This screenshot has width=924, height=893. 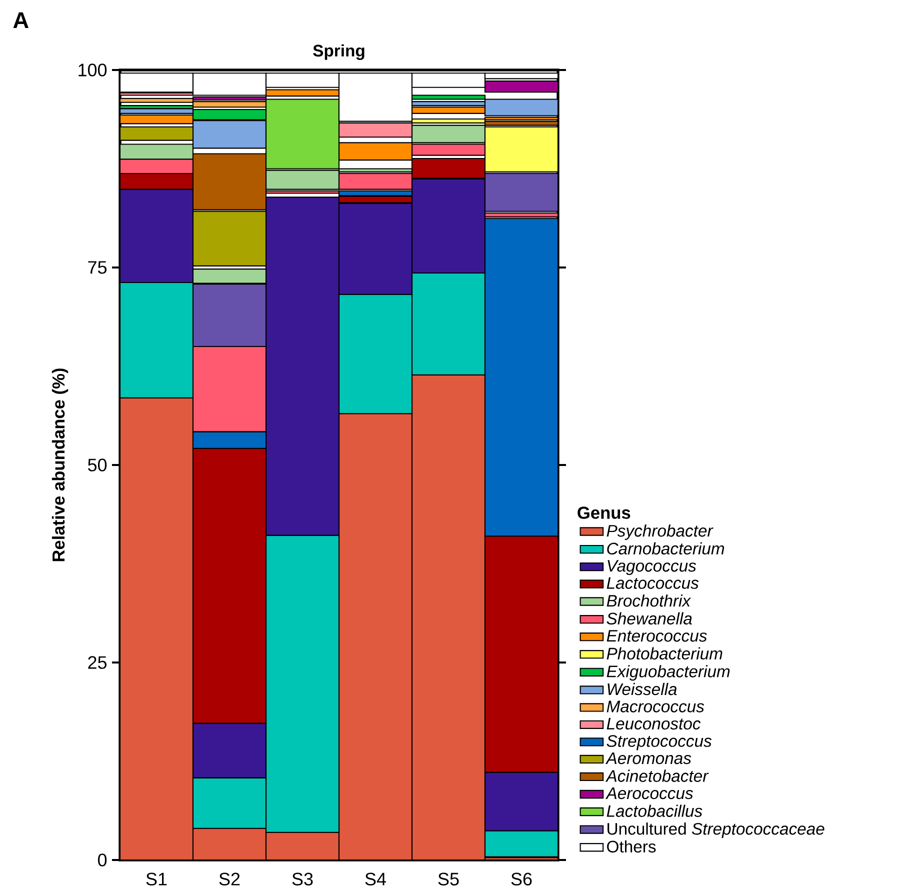 I want to click on legend-label: Enterococcus, so click(x=656, y=636).